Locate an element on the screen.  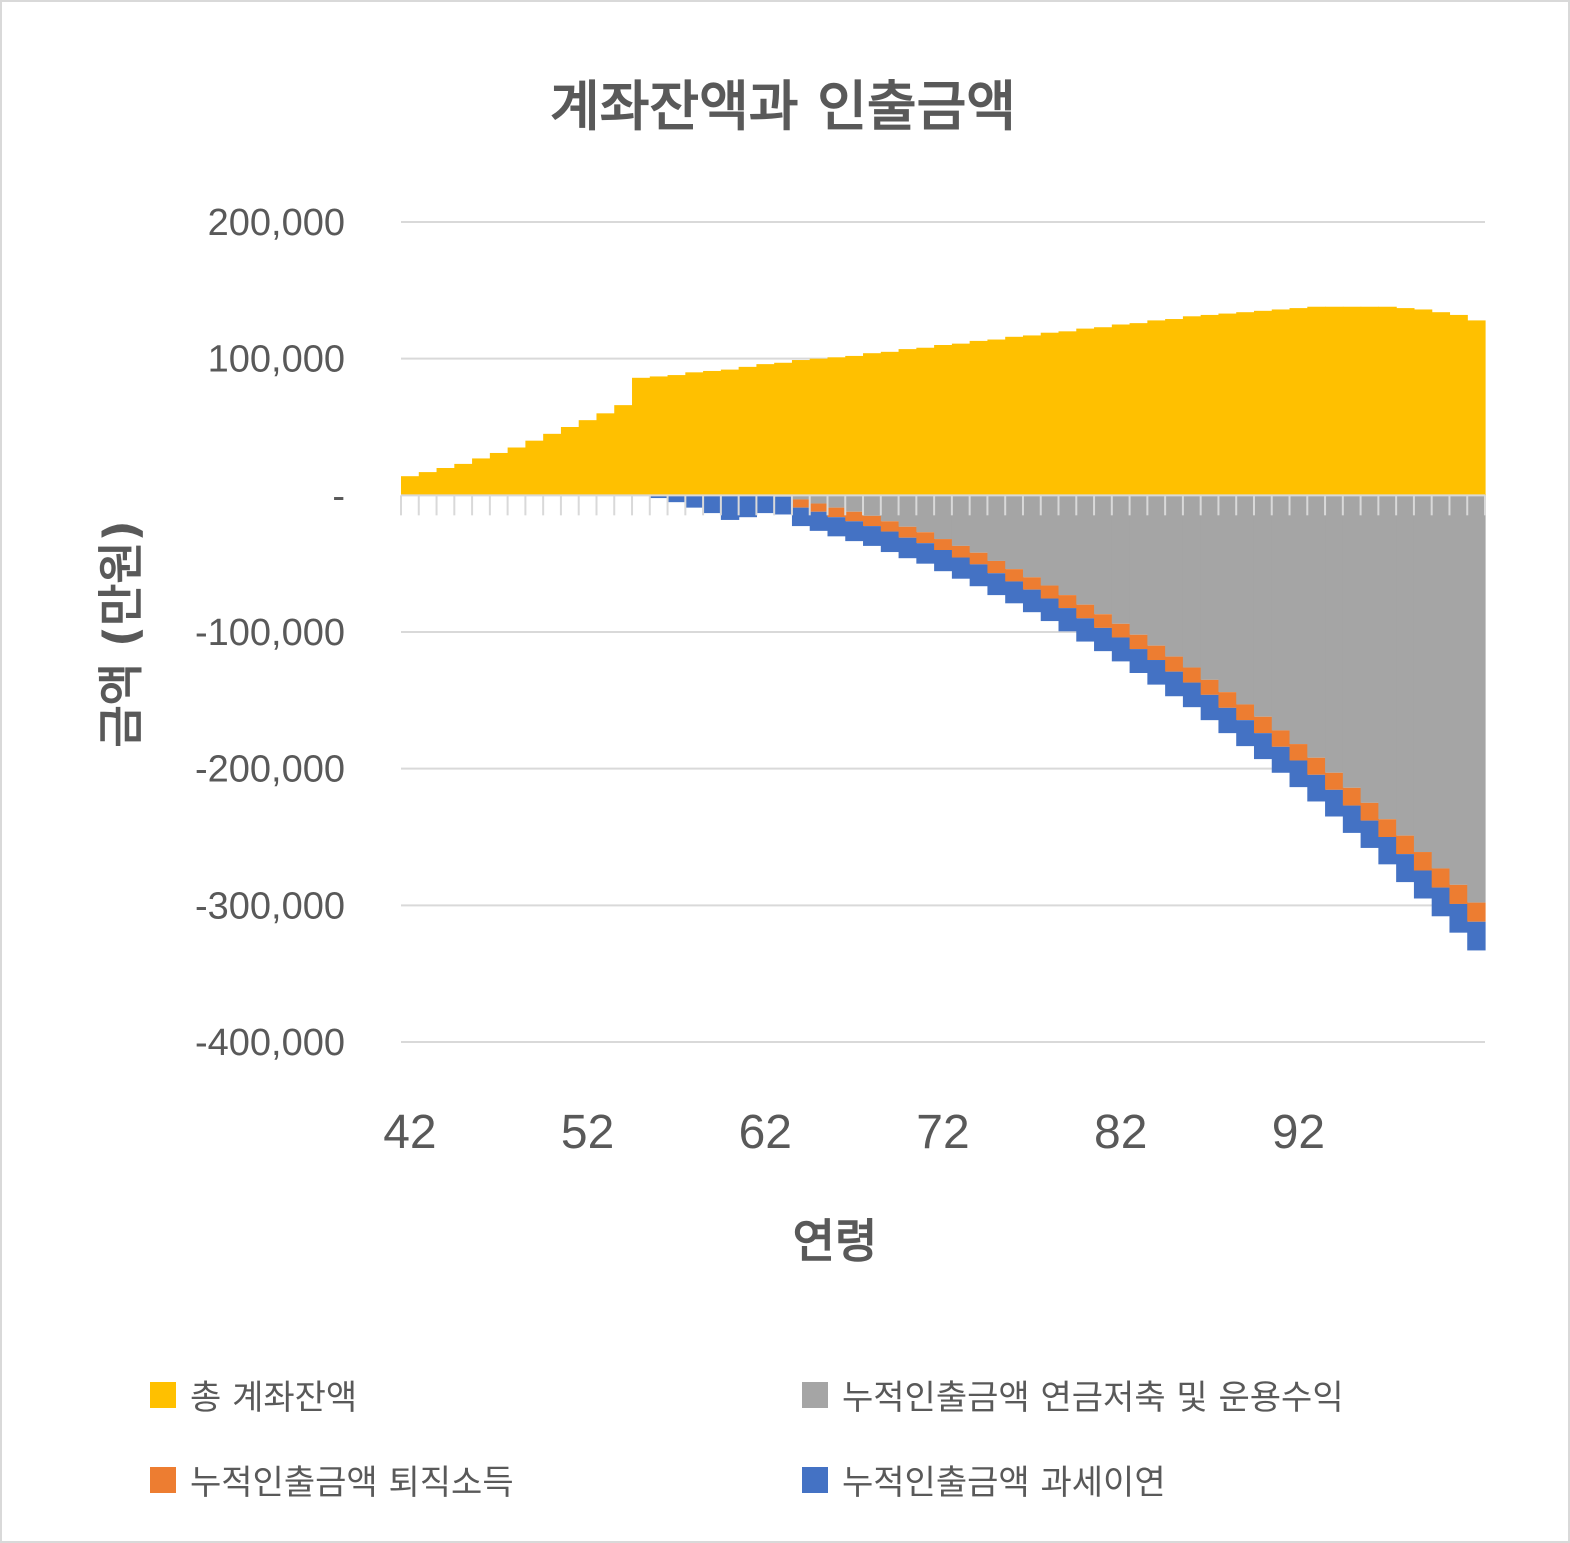
y-tick-label: - is located at coordinates (338, 496).